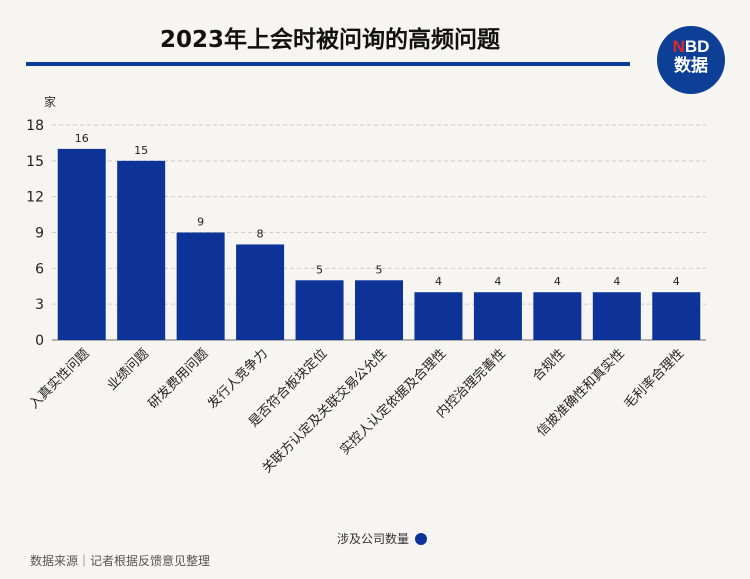 The width and height of the screenshot is (750, 579). What do you see at coordinates (120, 561) in the screenshot?
I see `source-note: 数据来源｜记者根据反馈意见整理` at bounding box center [120, 561].